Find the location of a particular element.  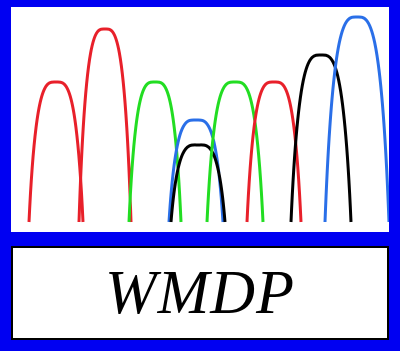

green-peak is located at coordinates (155, 151).